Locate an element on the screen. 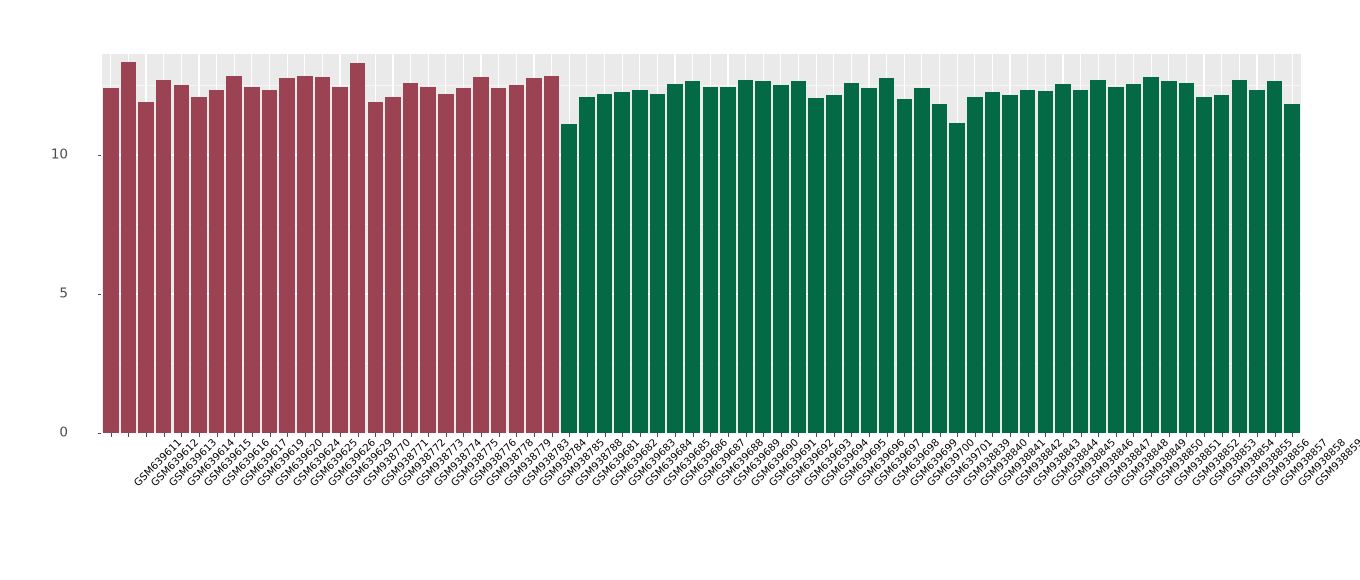  y-axis-tick-label: 5 is located at coordinates (63, 293).